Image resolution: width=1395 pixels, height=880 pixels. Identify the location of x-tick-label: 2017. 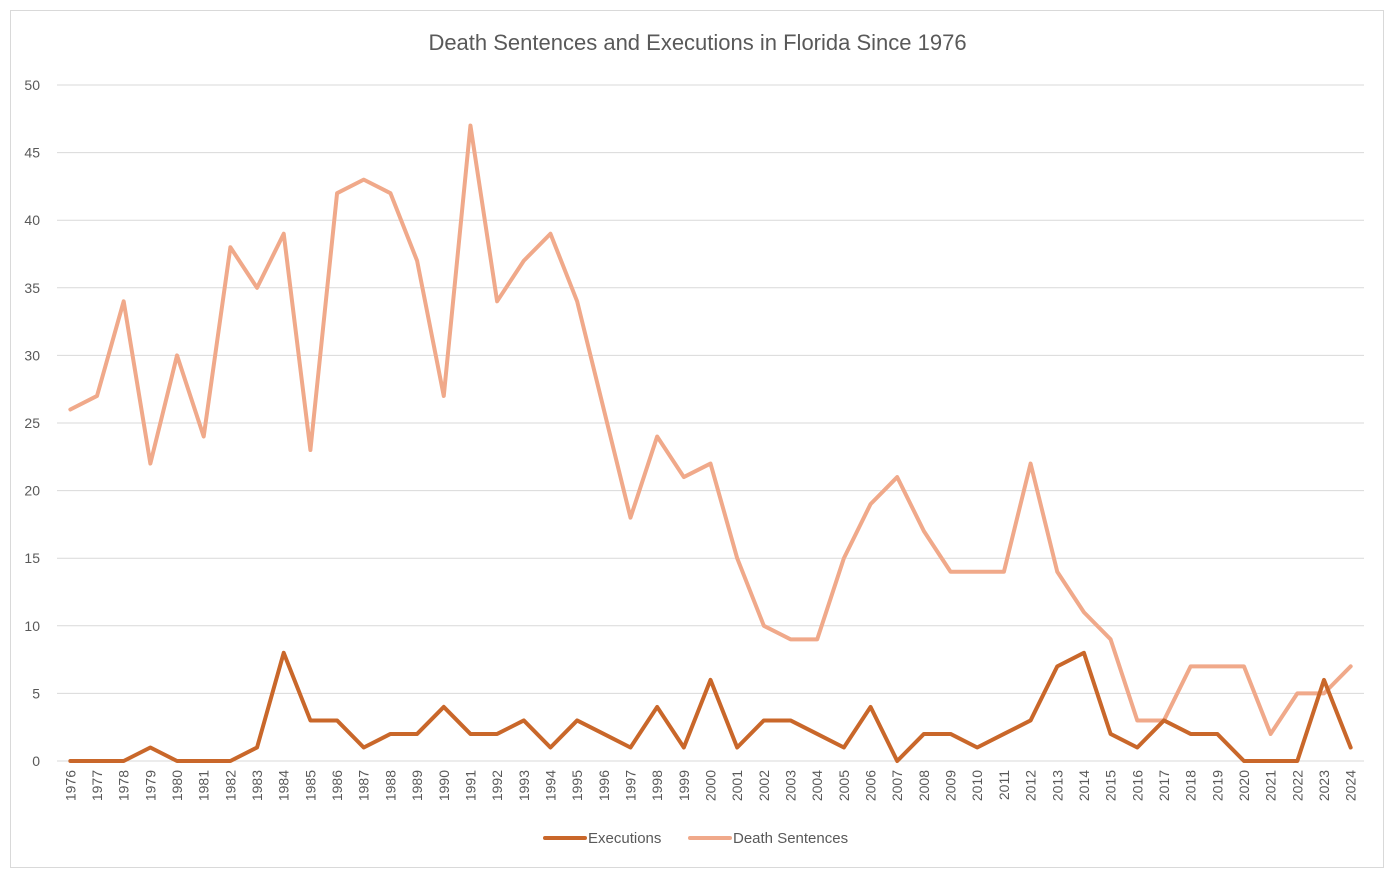
(1164, 785).